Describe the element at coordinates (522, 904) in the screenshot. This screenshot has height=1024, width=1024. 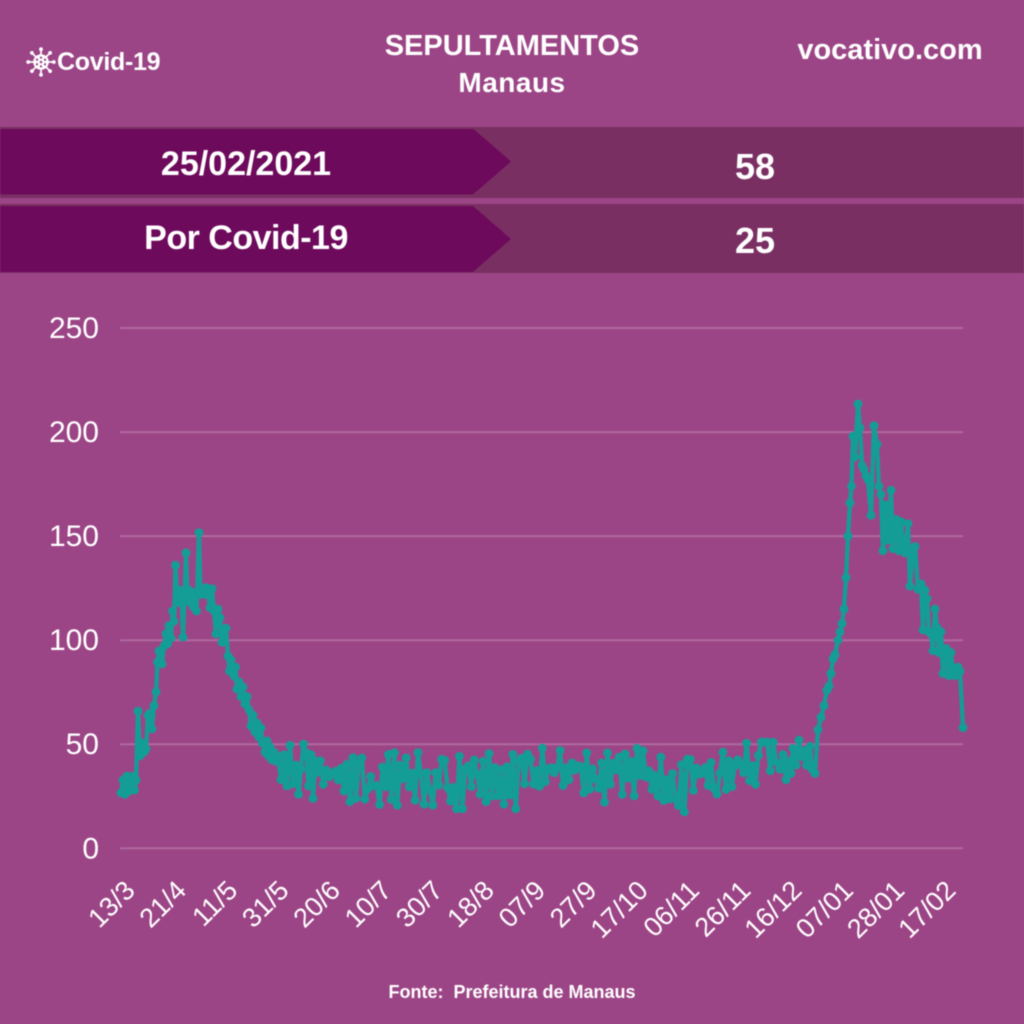
I see `svg-text: 07/9` at that location.